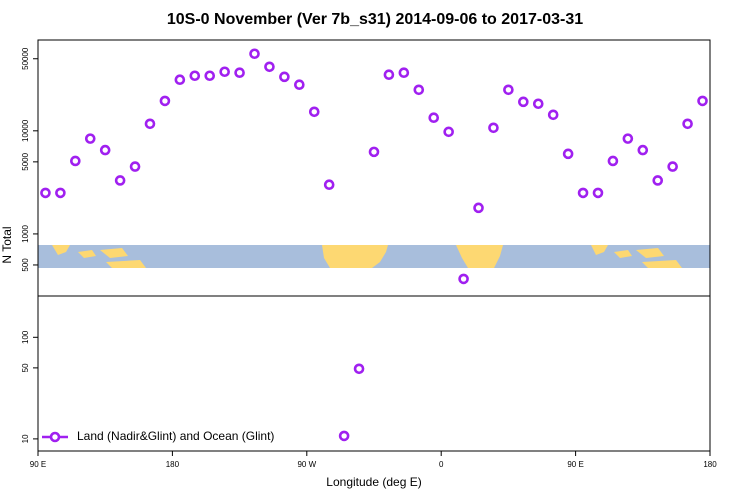 The width and height of the screenshot is (750, 500). I want to click on x-tick-label: 90 W, so click(306, 464).